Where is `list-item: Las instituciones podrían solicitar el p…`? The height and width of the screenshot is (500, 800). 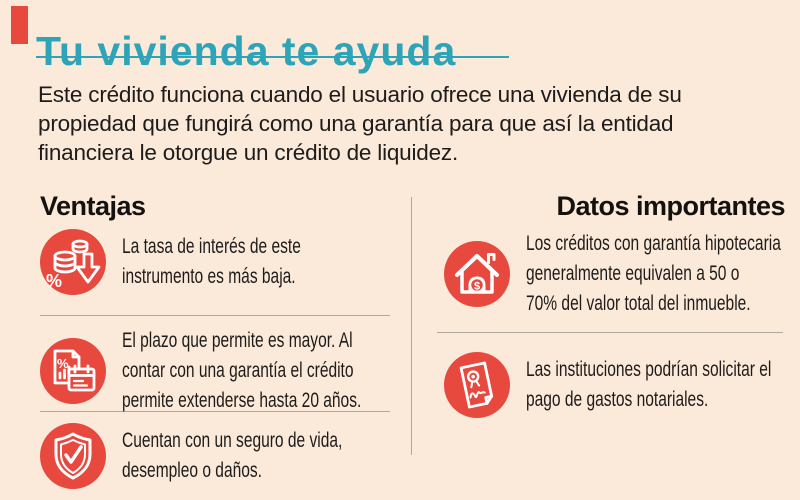 list-item: Las instituciones podrían solicitar el p… is located at coordinates (622, 385).